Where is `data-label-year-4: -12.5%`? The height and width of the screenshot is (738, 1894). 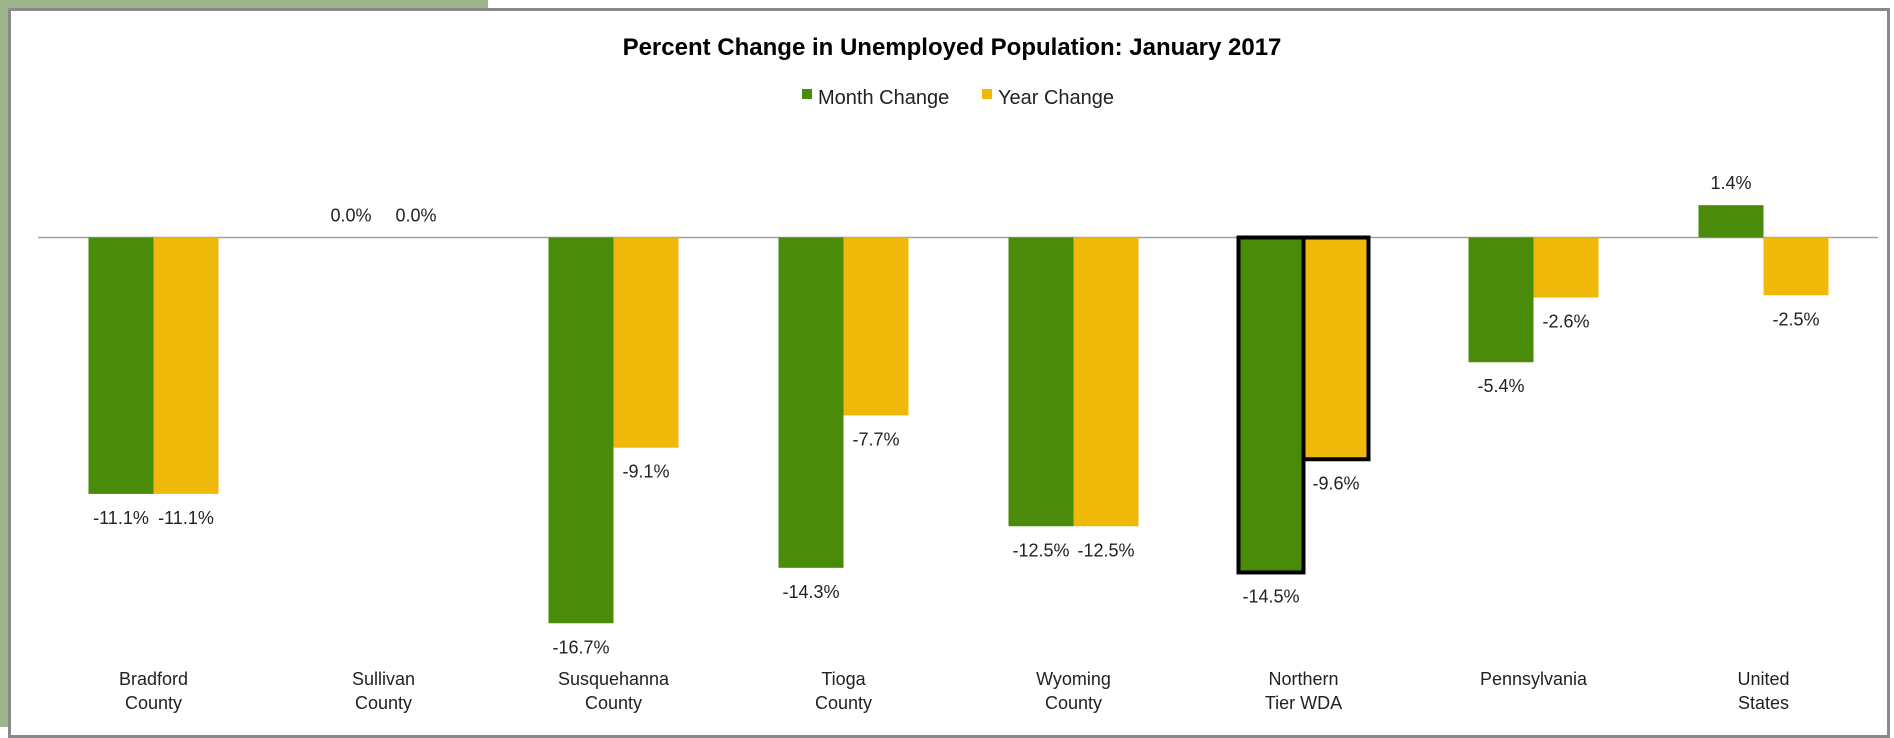
data-label-year-4: -12.5% is located at coordinates (1105, 550).